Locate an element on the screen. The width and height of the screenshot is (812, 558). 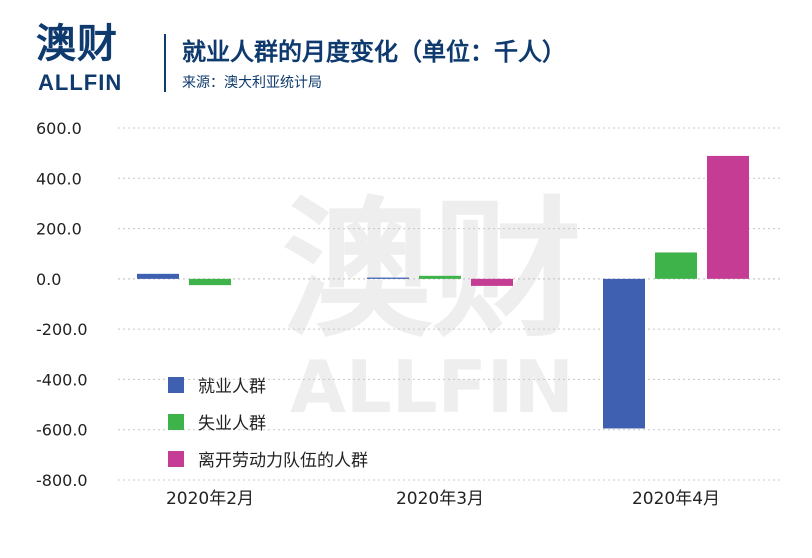
logo-english: ALLFIN is located at coordinates (80, 82).